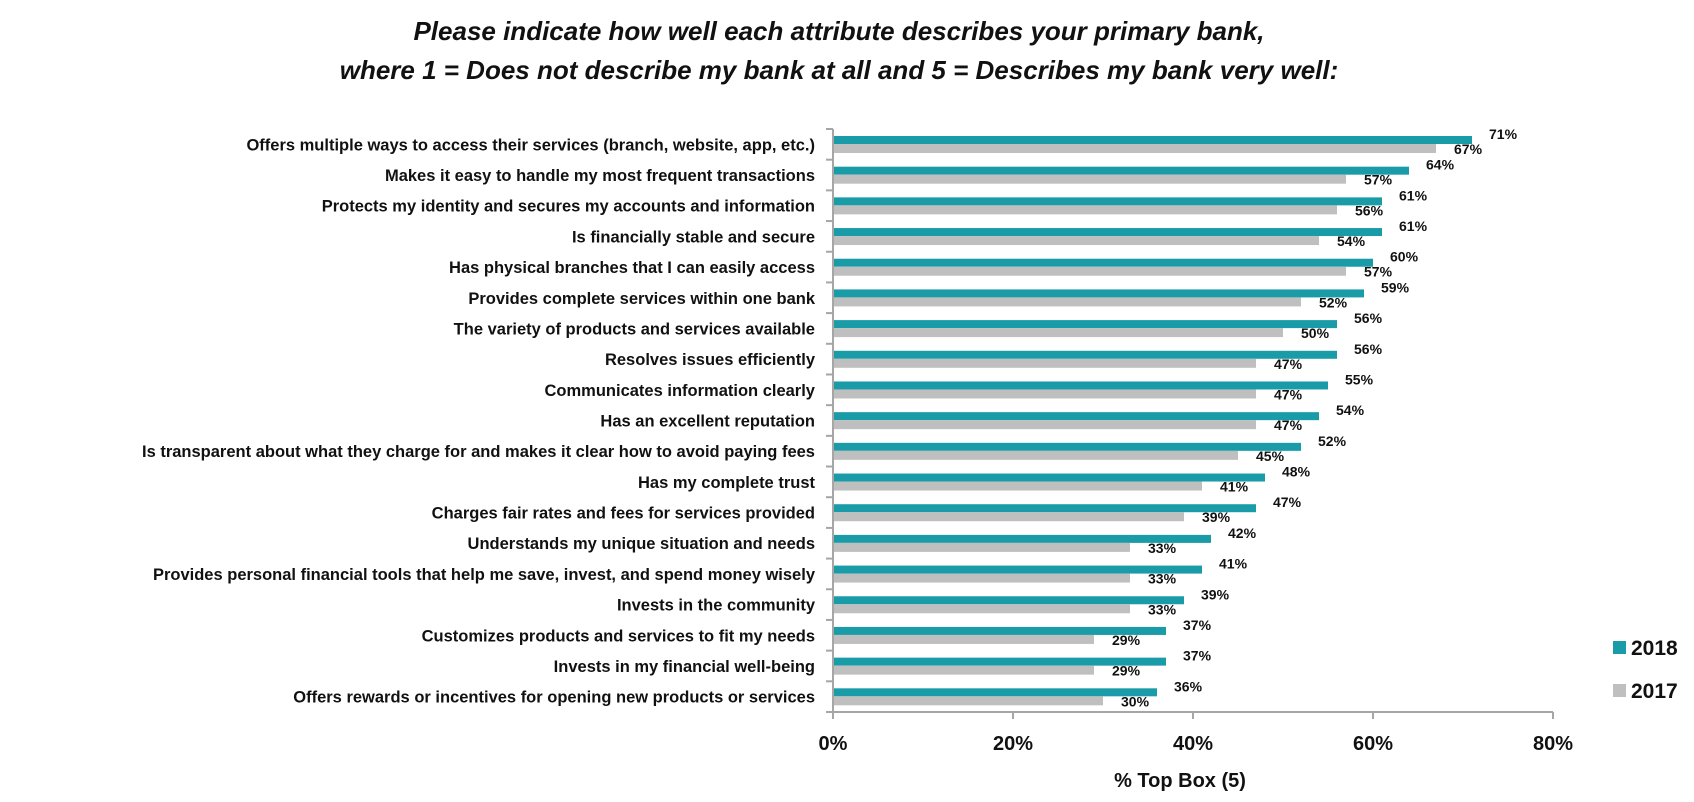 This screenshot has width=1694, height=802. I want to click on data-label-2017: 67%, so click(1468, 149).